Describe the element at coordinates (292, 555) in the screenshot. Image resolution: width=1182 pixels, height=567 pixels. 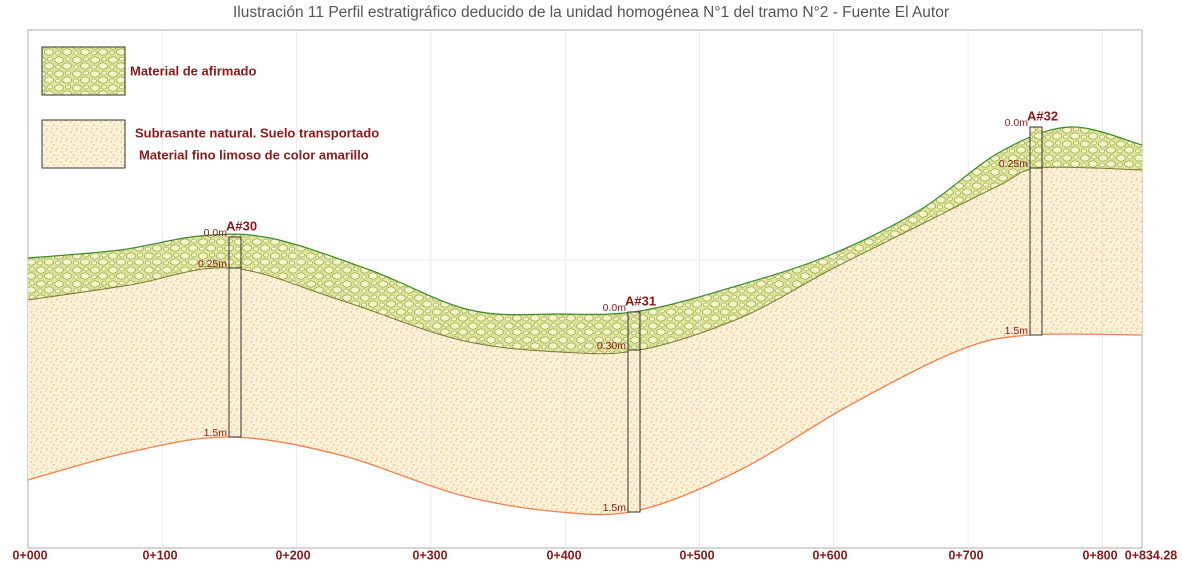
I see `station-label: 0+200` at that location.